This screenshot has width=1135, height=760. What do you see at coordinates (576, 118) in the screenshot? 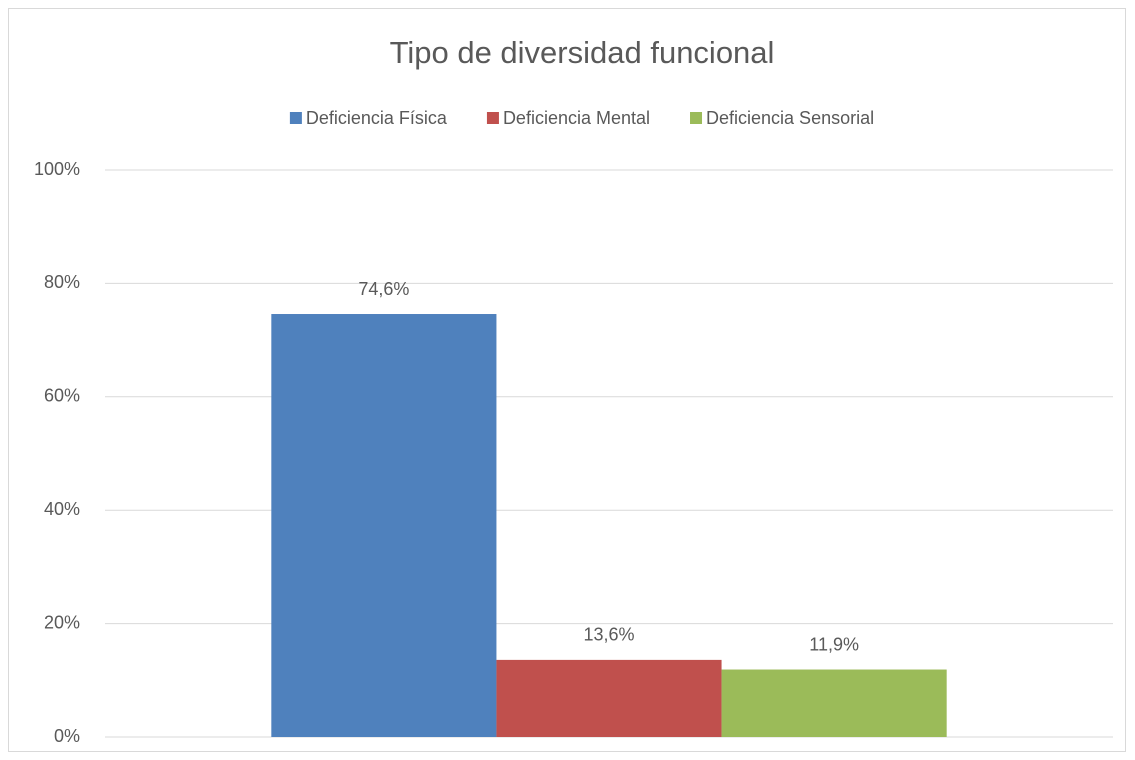
I see `legend-label: Deficiencia Mental` at bounding box center [576, 118].